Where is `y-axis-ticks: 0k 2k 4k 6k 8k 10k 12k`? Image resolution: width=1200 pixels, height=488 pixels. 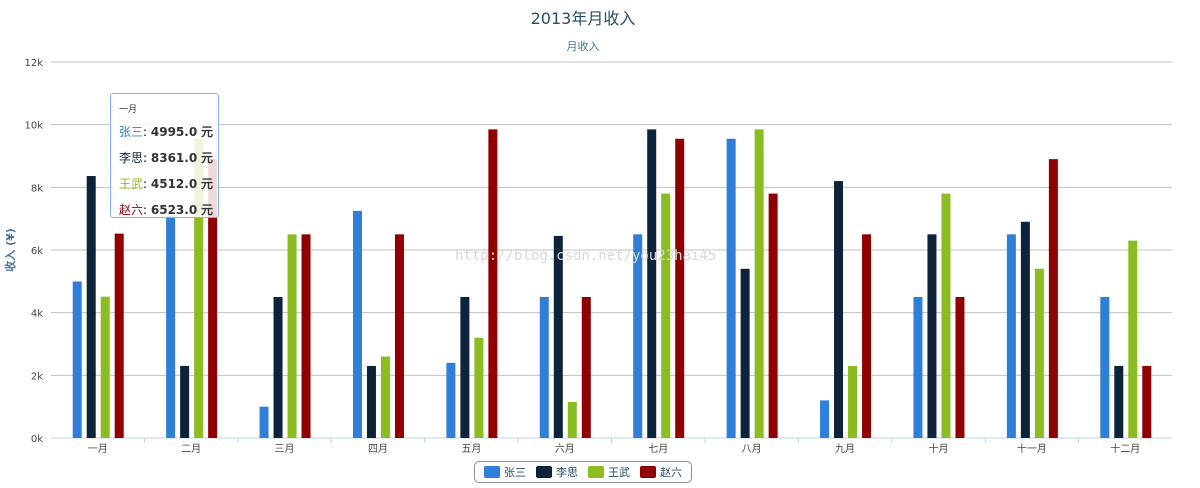
y-axis-ticks: 0k 2k 4k 6k 8k 10k 12k is located at coordinates (33, 251).